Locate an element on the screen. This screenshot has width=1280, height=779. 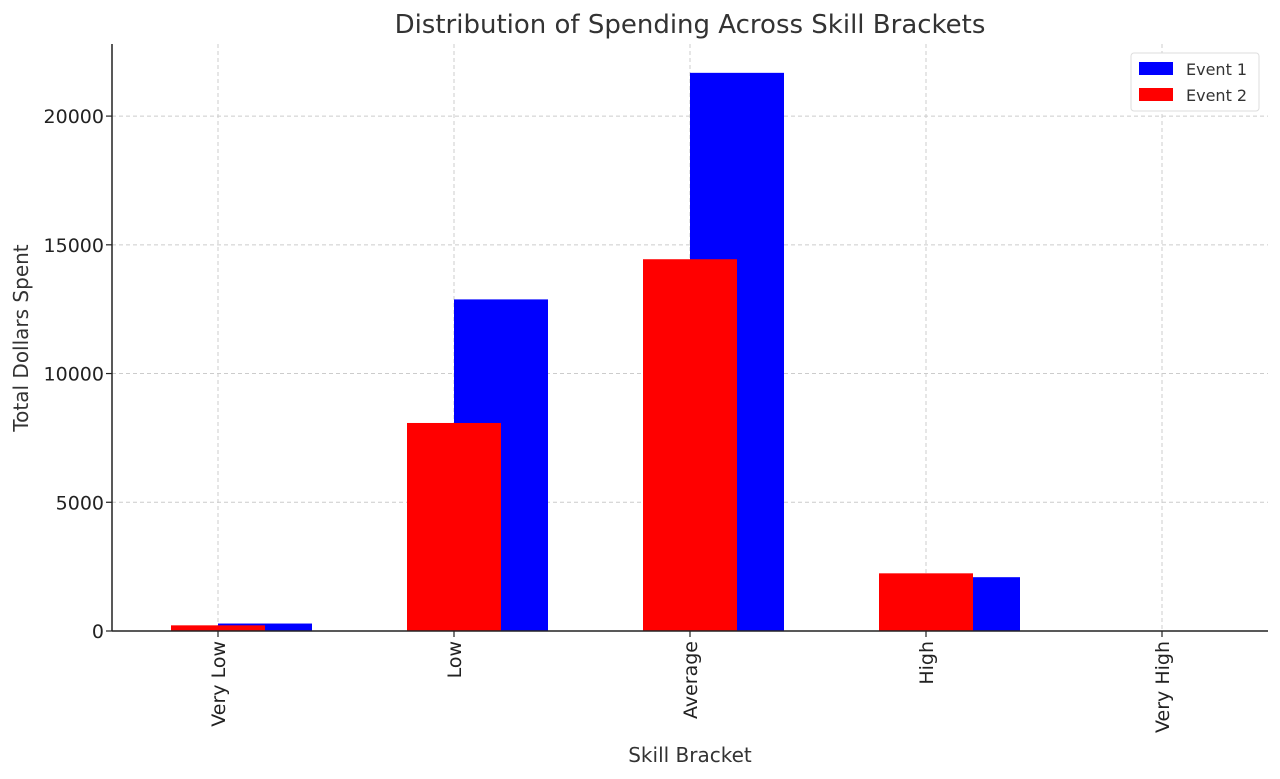
x-tick-label: Very High is located at coordinates (1163, 687).